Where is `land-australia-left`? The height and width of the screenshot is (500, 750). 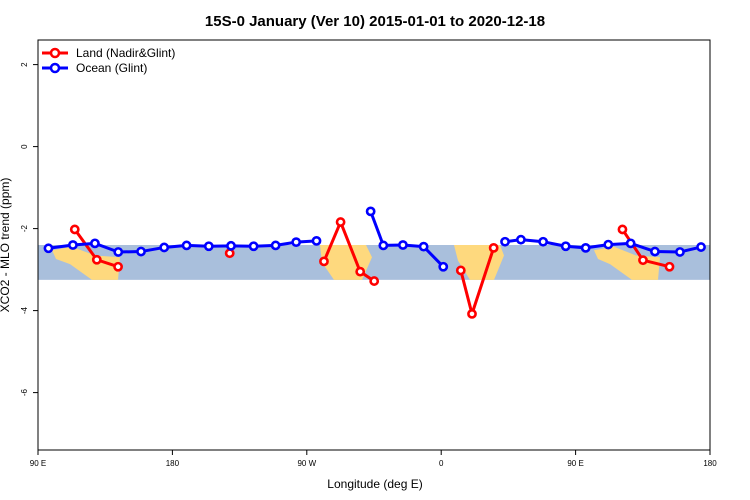
land-australia-left is located at coordinates (86, 263).